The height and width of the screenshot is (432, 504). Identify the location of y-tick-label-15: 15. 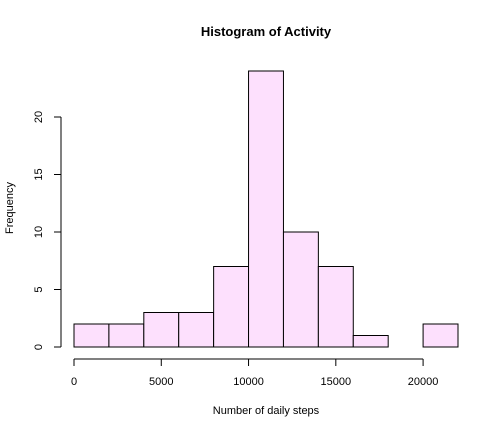
(39, 174).